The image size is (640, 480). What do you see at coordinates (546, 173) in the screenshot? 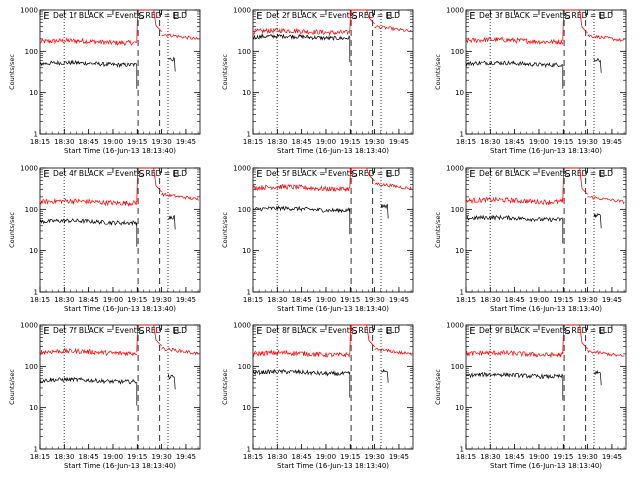
I see `panel-title: Det 6f BLACK = Events, RED = LLD` at bounding box center [546, 173].